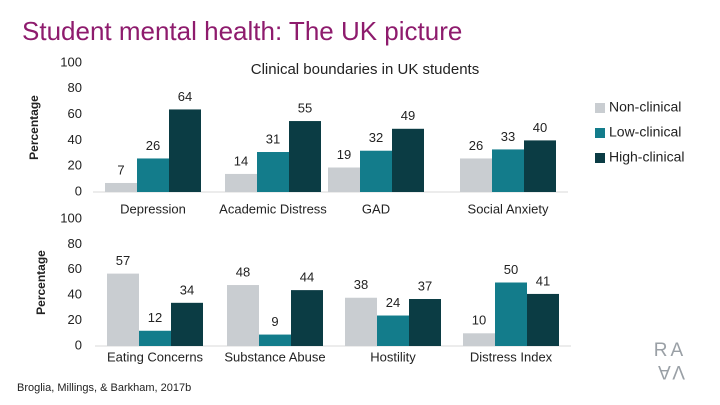  Describe the element at coordinates (305, 107) in the screenshot. I see `data-label: 55` at that location.